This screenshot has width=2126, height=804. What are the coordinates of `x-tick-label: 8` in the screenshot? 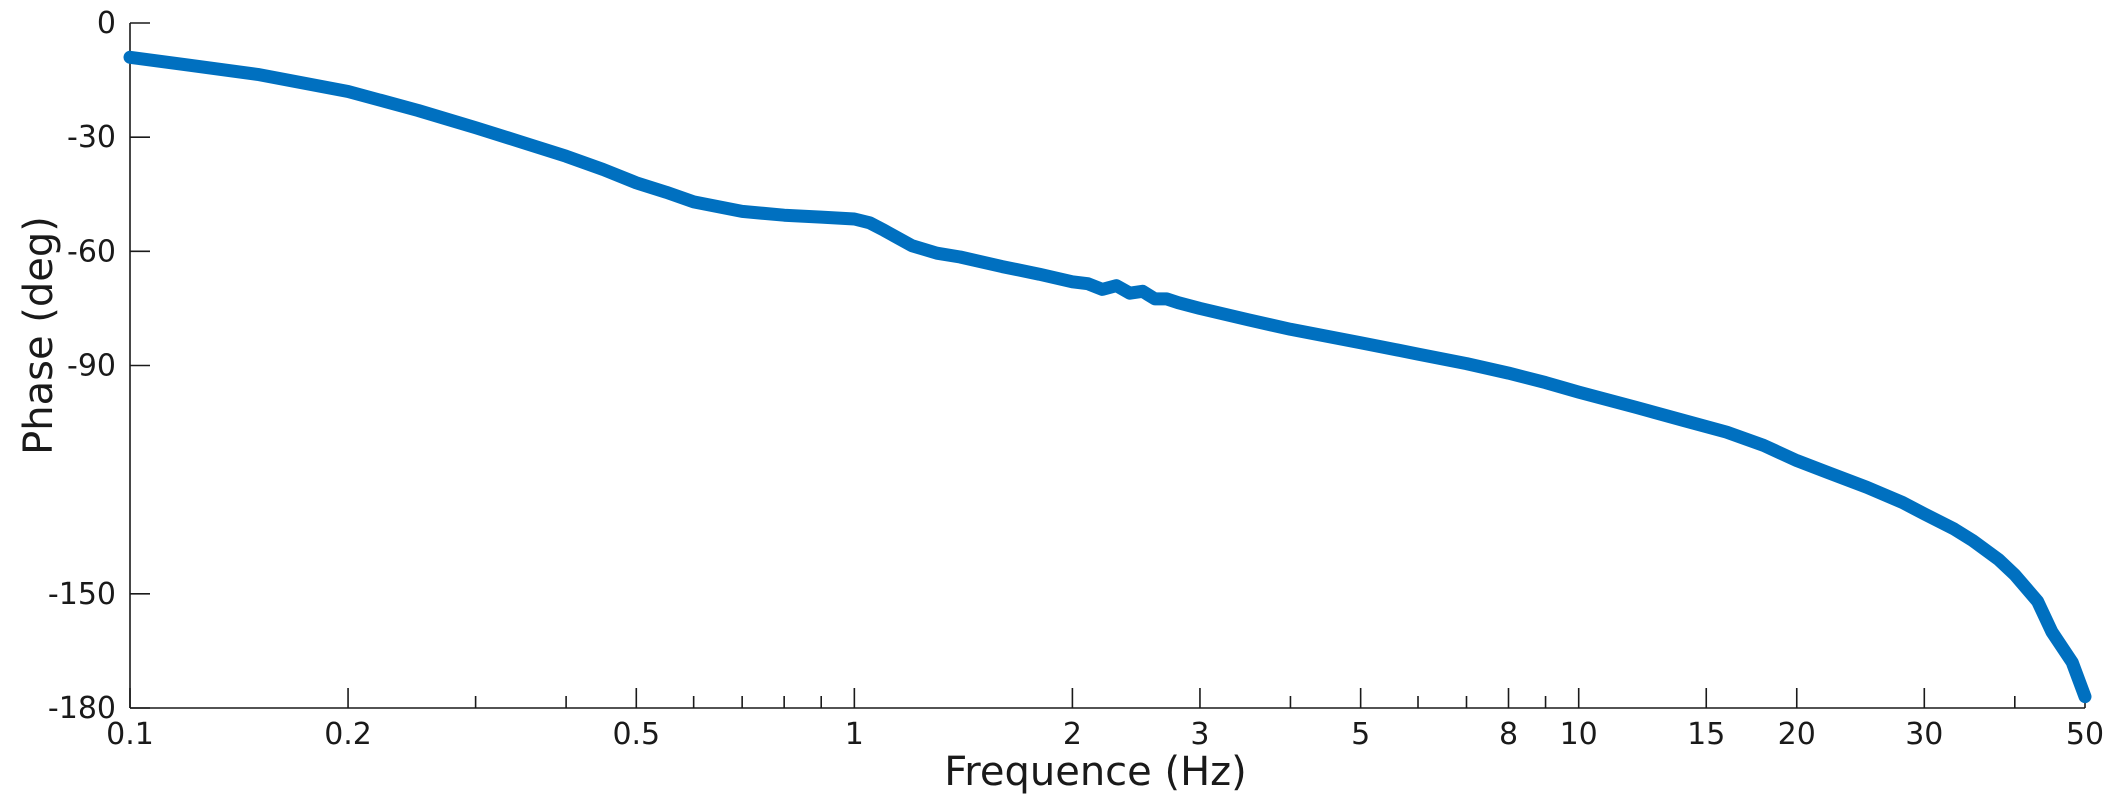 It's located at (1508, 734).